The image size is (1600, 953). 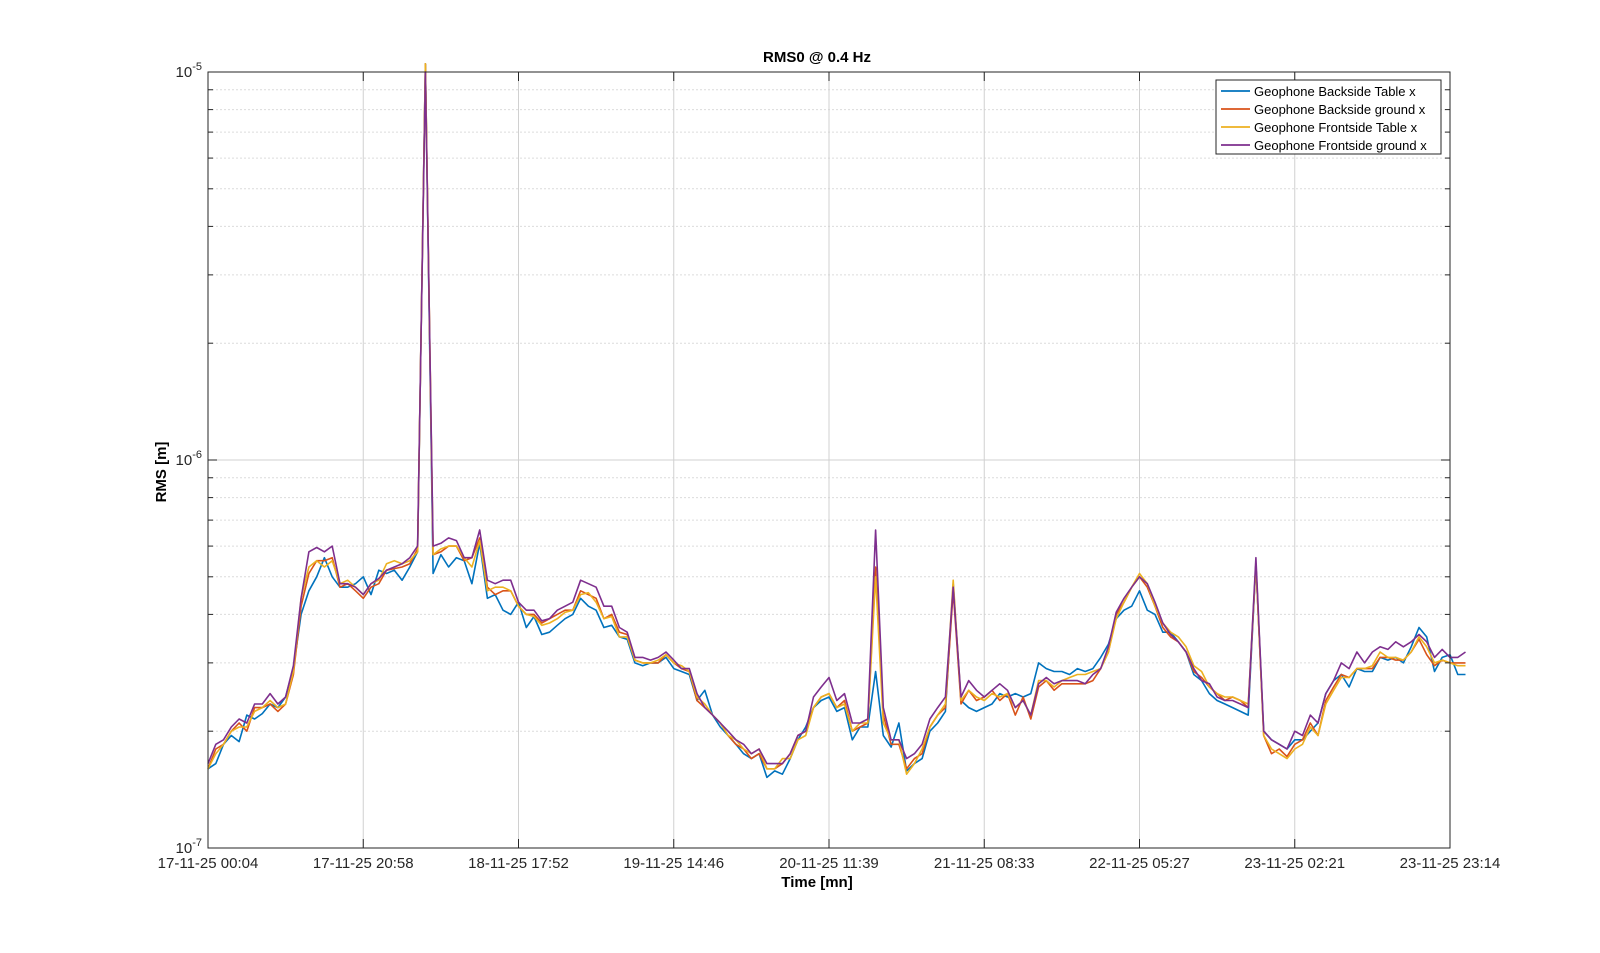 I want to click on x-tick-label: 21-11-25 08:33, so click(x=984, y=863).